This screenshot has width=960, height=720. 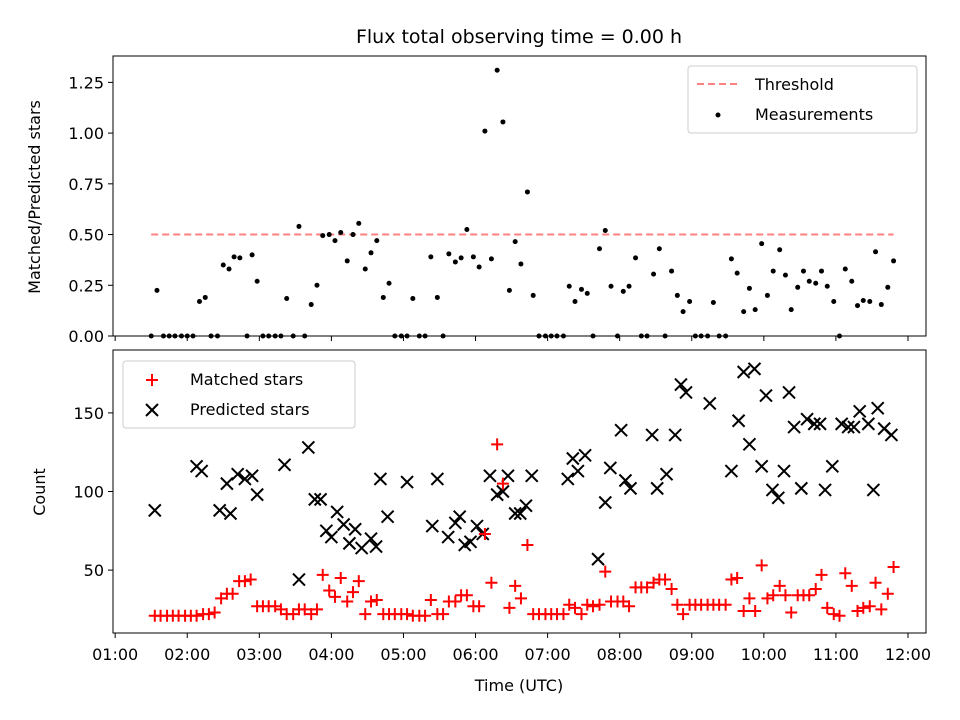 What do you see at coordinates (34, 197) in the screenshot?
I see `top-y-axis-label: Matched/Predicted stars` at bounding box center [34, 197].